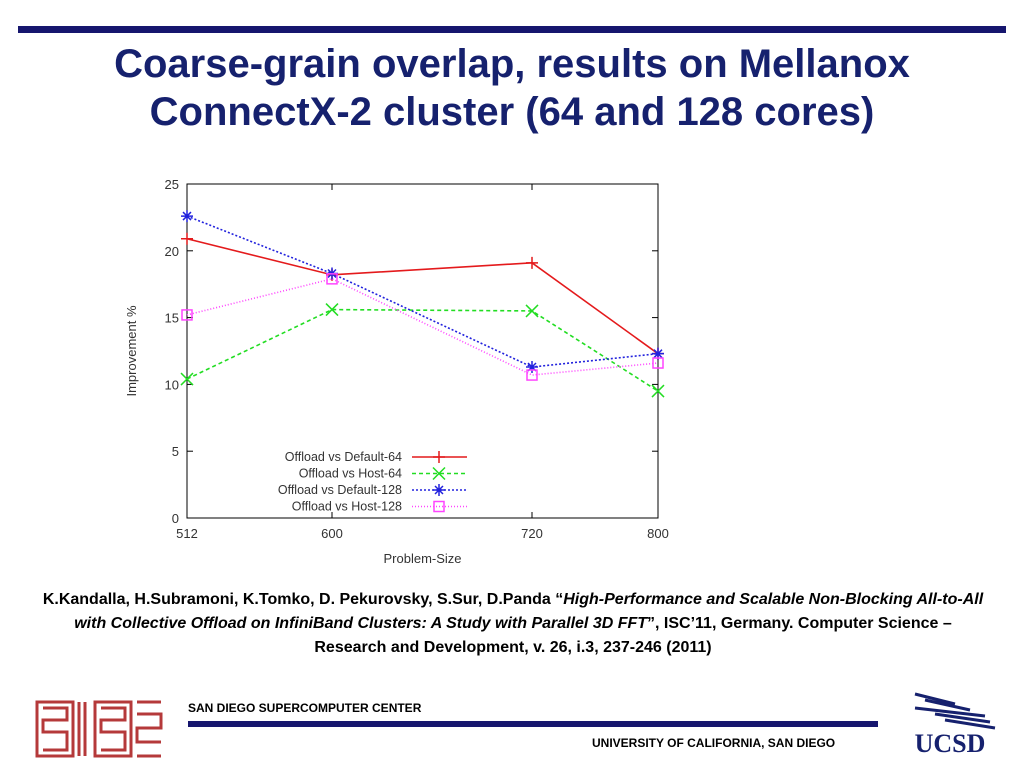 The height and width of the screenshot is (768, 1024). What do you see at coordinates (305, 708) in the screenshot?
I see `footer-left-label: SAN DIEGO SUPERCOMPUTER CENTER` at bounding box center [305, 708].